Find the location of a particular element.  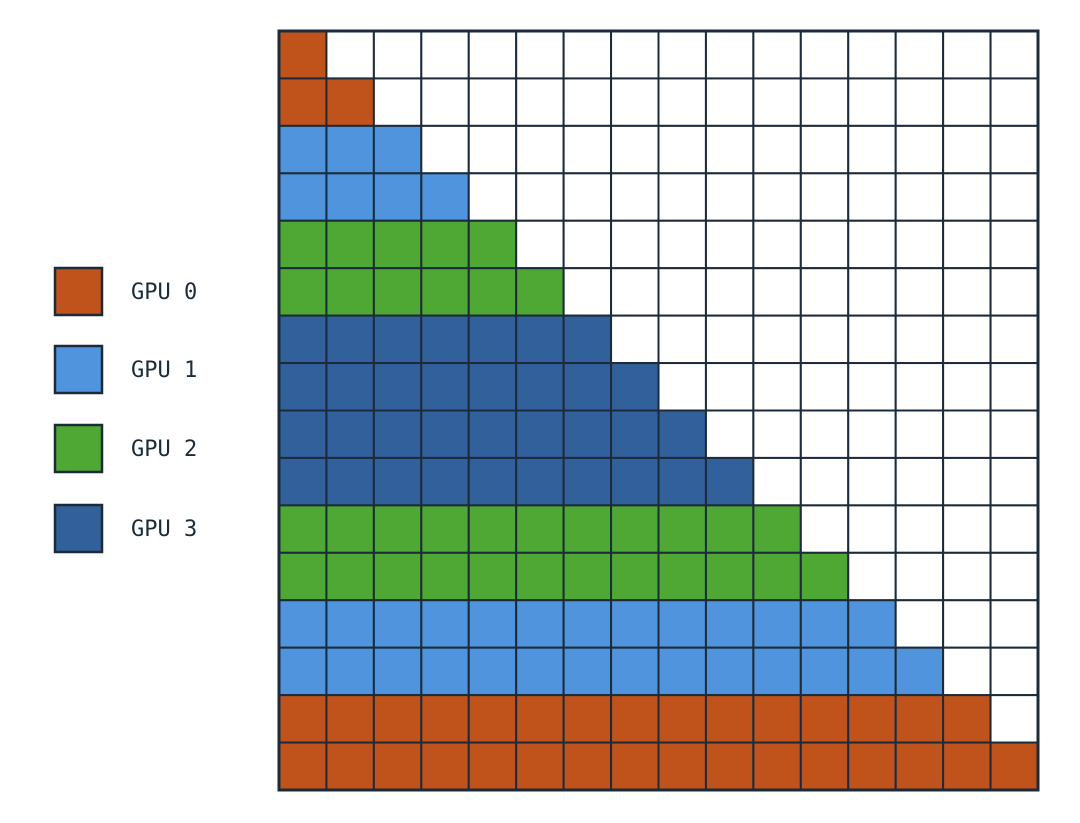

legend-label: GPU 3 is located at coordinates (164, 529).